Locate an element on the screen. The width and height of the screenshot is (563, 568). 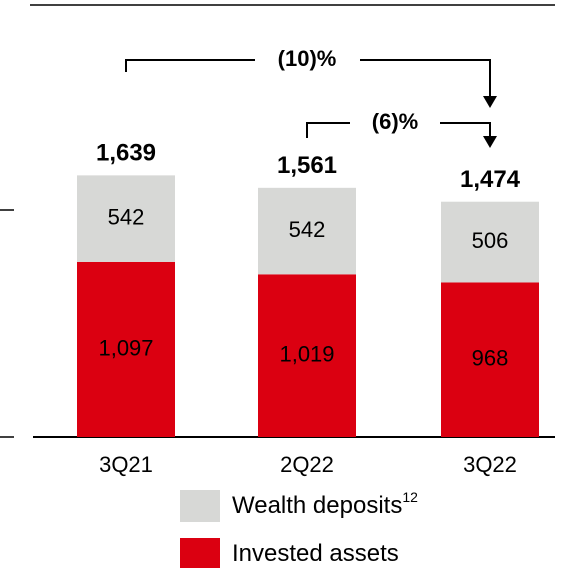
value-label: 506 is located at coordinates (490, 240).